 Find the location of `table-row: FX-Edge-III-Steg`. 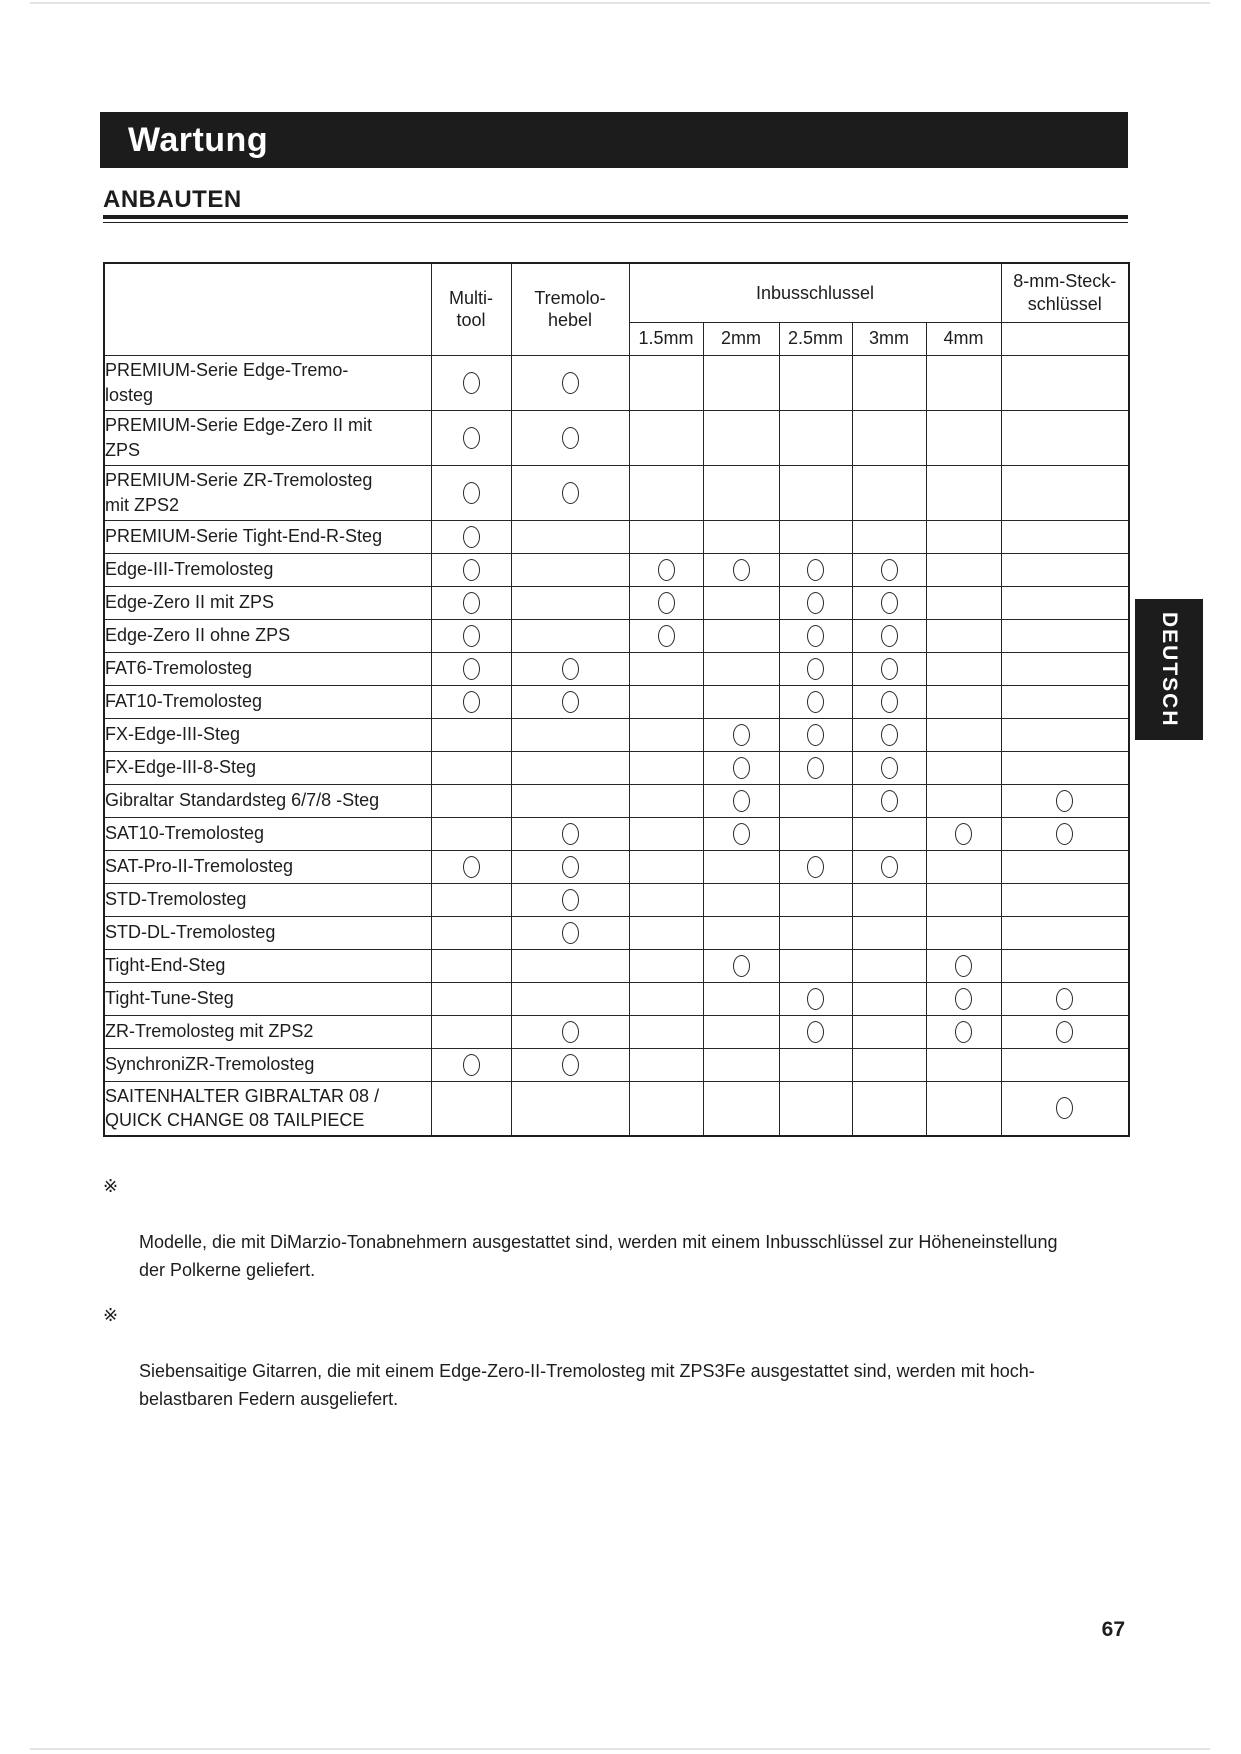

table-row: FX-Edge-III-Steg is located at coordinates (616, 734).